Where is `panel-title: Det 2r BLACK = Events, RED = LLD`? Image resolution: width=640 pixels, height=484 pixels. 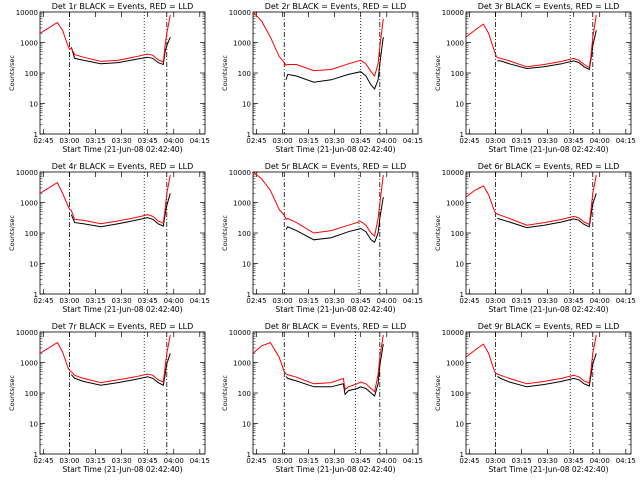
panel-title: Det 2r BLACK = Events, RED = LLD is located at coordinates (336, 6).